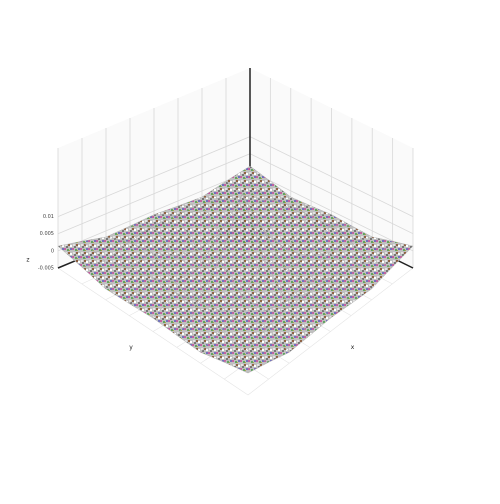 The width and height of the screenshot is (500, 504). What do you see at coordinates (48, 217) in the screenshot?
I see `z-tick-label: 0.01` at bounding box center [48, 217].